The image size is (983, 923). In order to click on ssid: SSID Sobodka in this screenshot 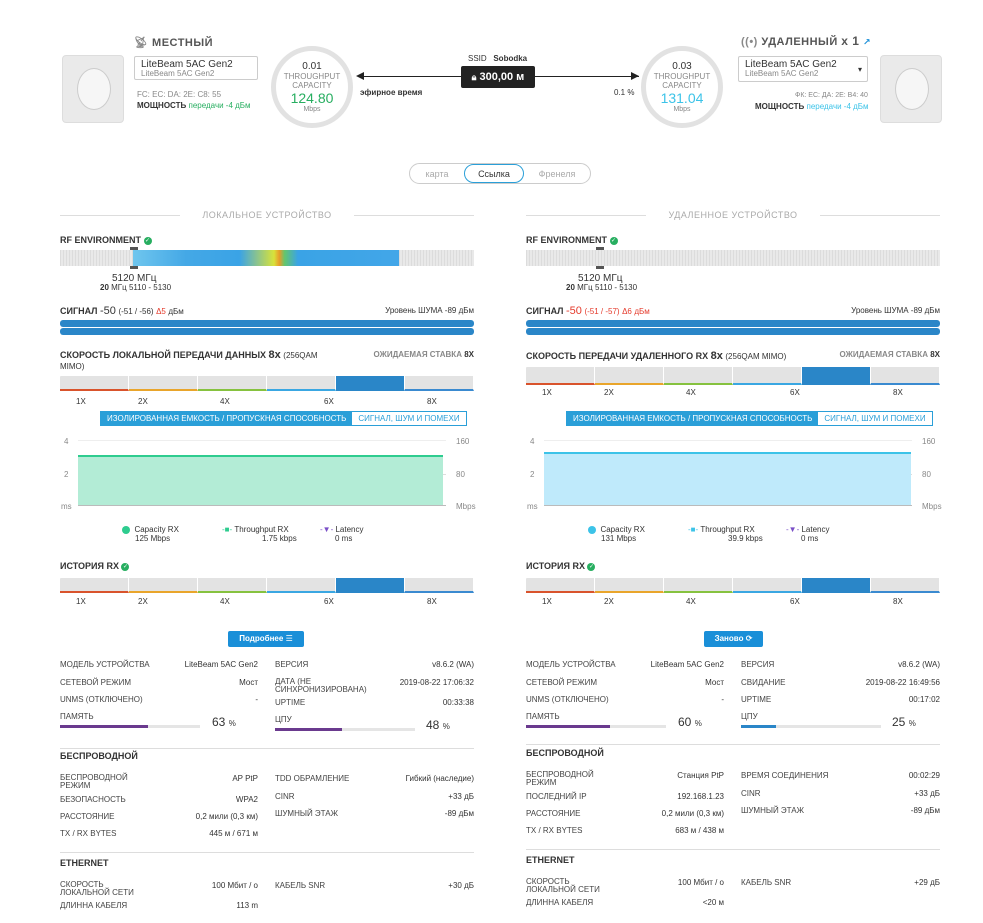, I will do `click(498, 58)`.